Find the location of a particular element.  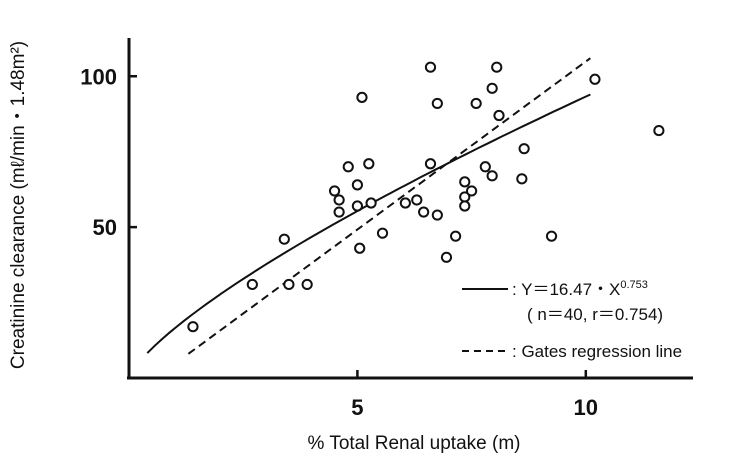

y-tick-label-100: 100 is located at coordinates (98, 76).